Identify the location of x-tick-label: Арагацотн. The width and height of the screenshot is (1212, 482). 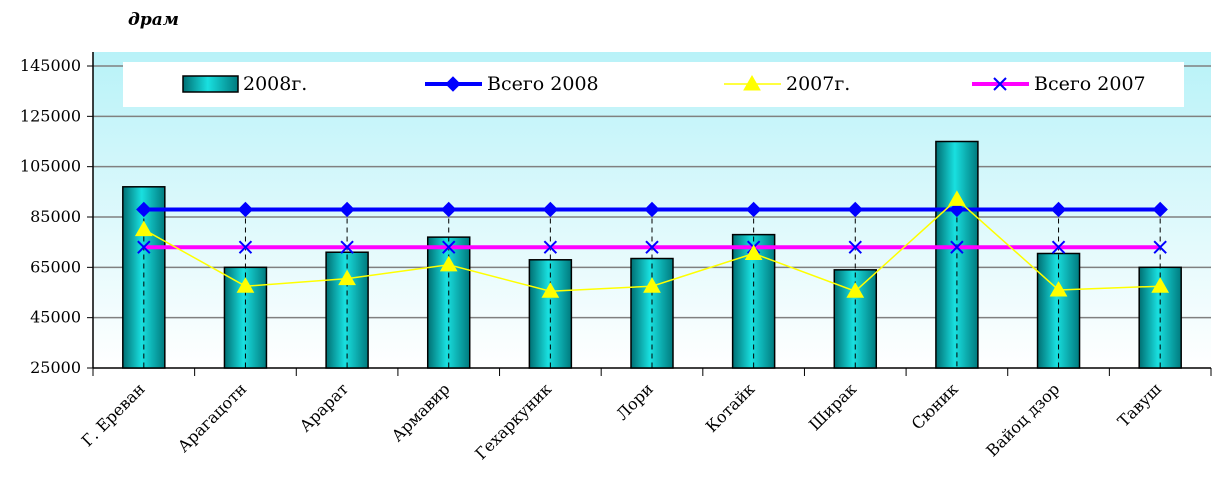
(212, 417).